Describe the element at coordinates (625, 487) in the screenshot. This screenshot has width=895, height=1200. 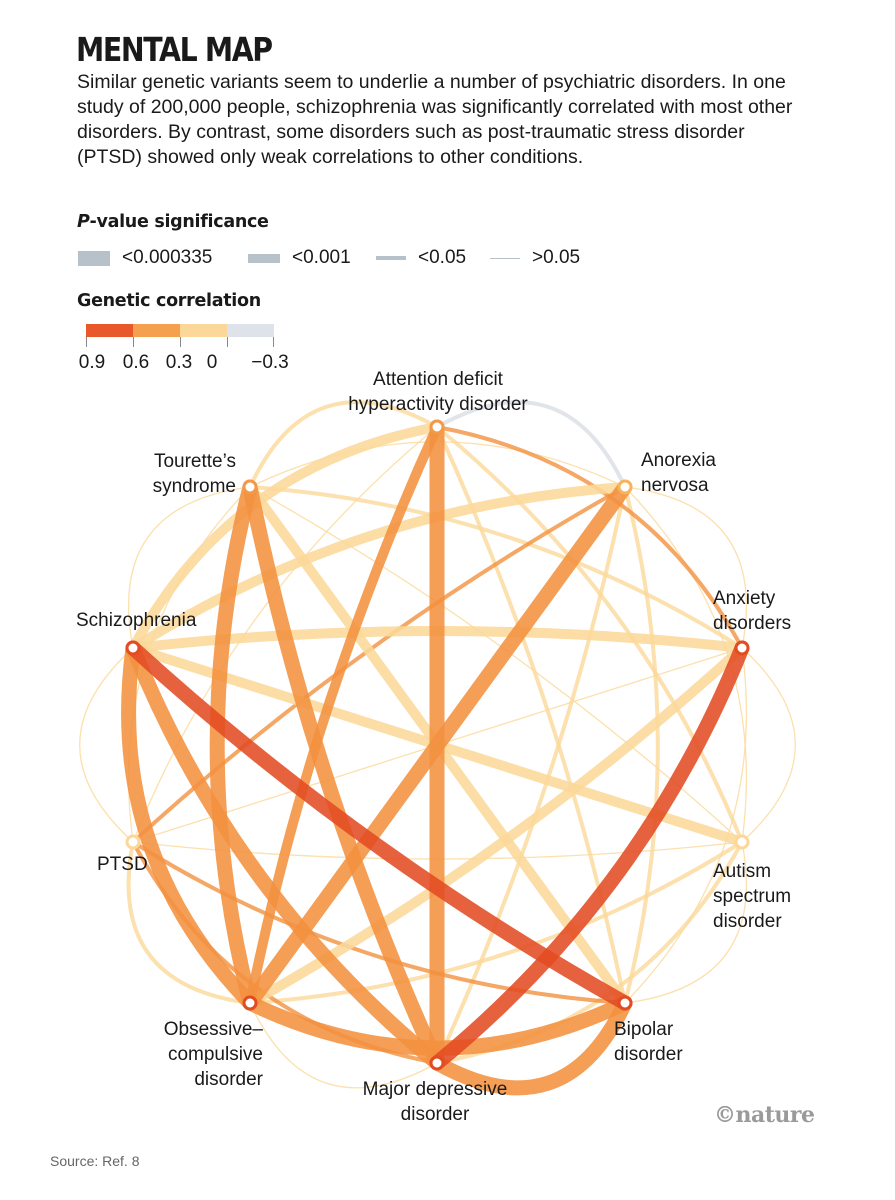
I see `node-anorexia` at that location.